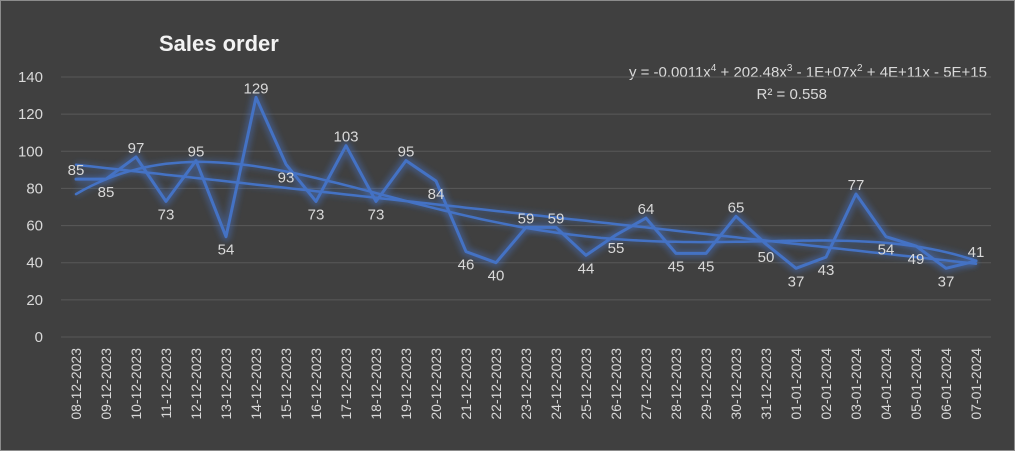 This screenshot has width=1015, height=451. Describe the element at coordinates (976, 252) in the screenshot. I see `data-label: 41` at that location.